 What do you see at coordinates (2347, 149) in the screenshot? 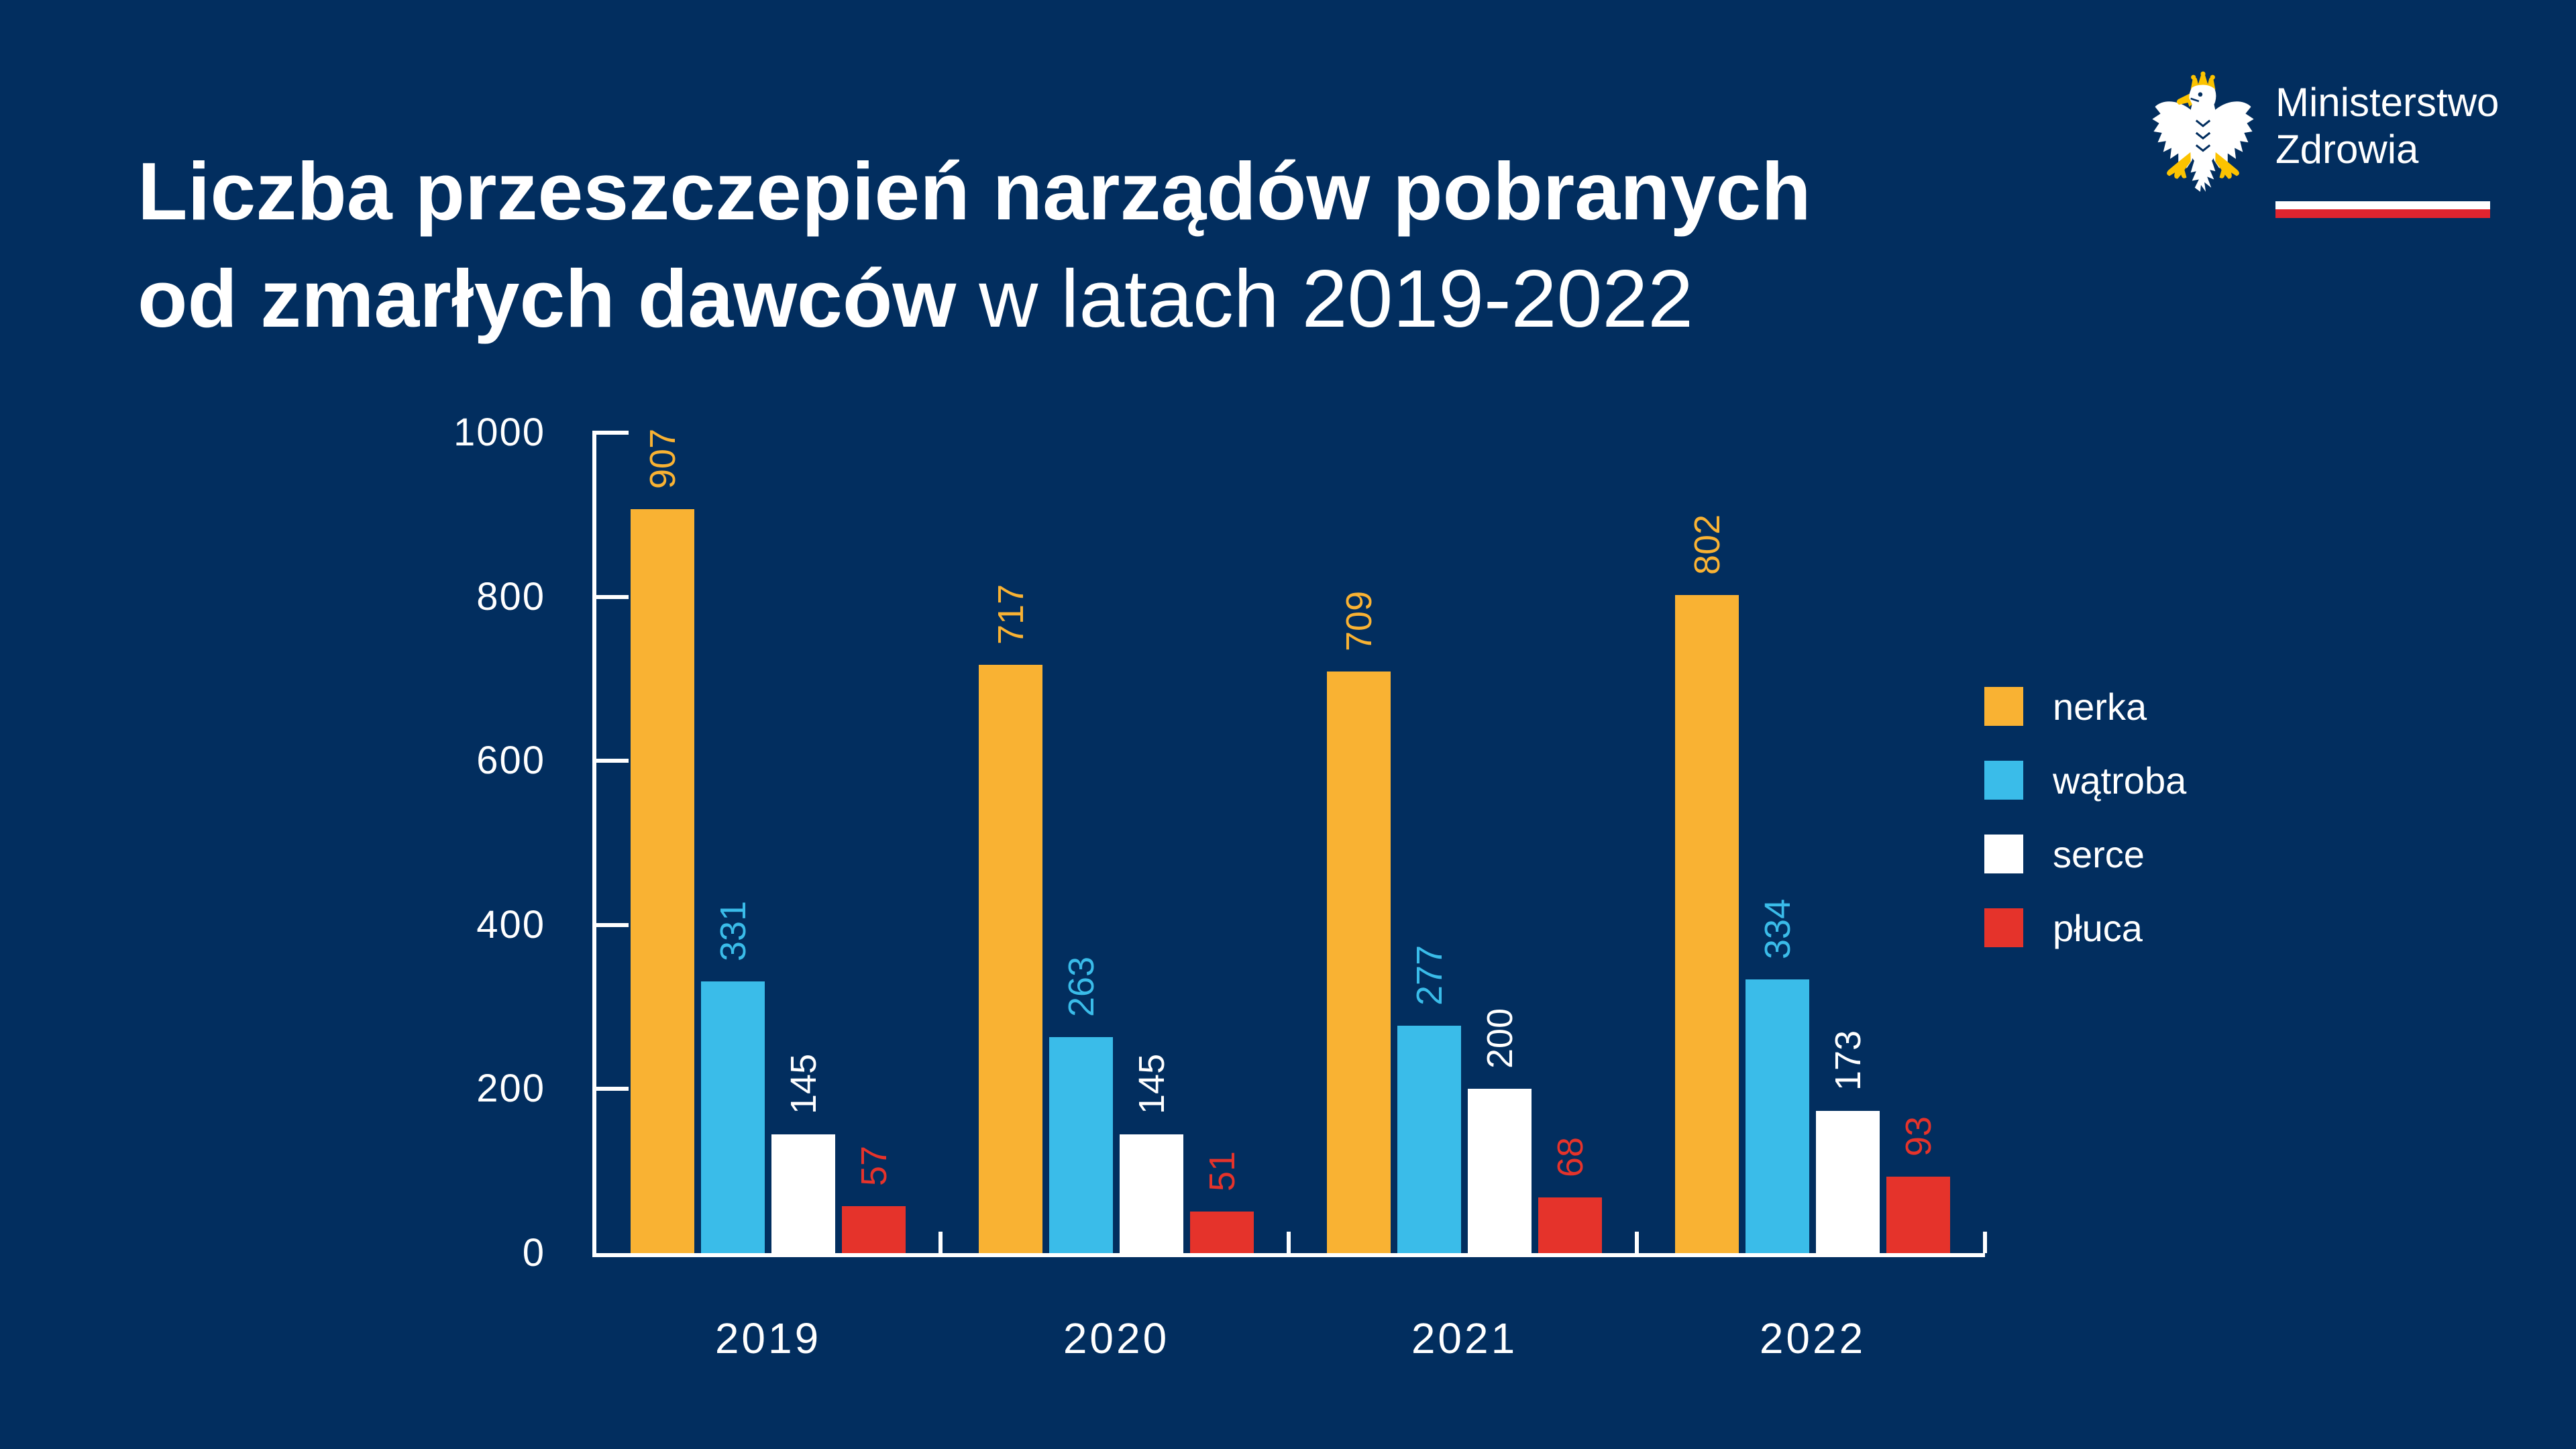
I see `ministry-name-line2: Zdrowia` at bounding box center [2347, 149].